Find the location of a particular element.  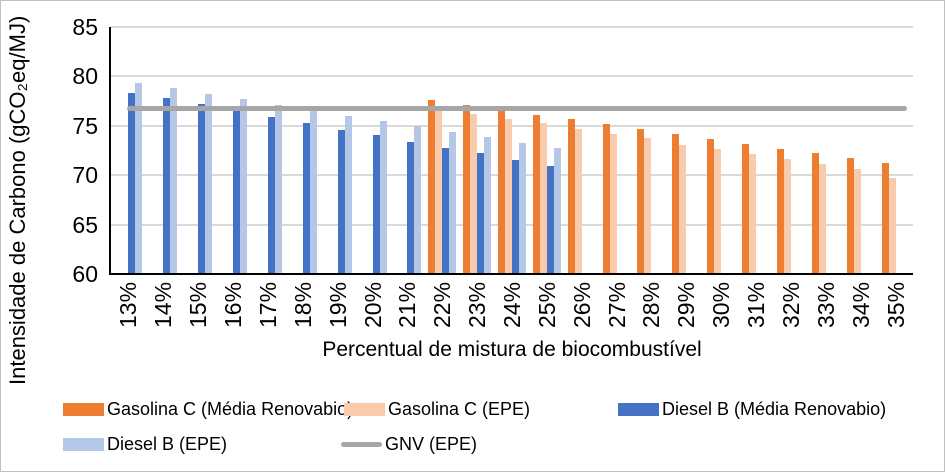

x-tick-label: 14% is located at coordinates (163, 304).